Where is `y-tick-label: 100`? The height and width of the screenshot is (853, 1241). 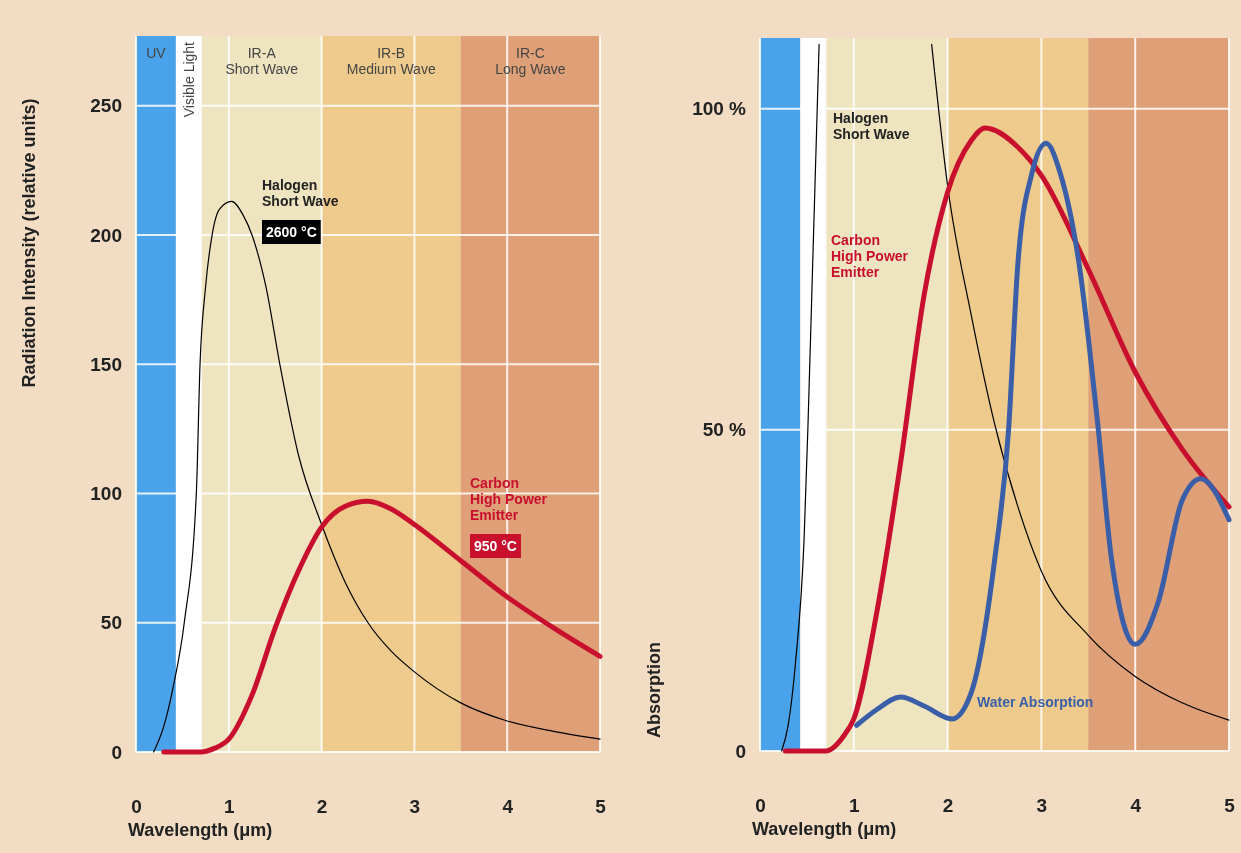 y-tick-label: 100 is located at coordinates (106, 494).